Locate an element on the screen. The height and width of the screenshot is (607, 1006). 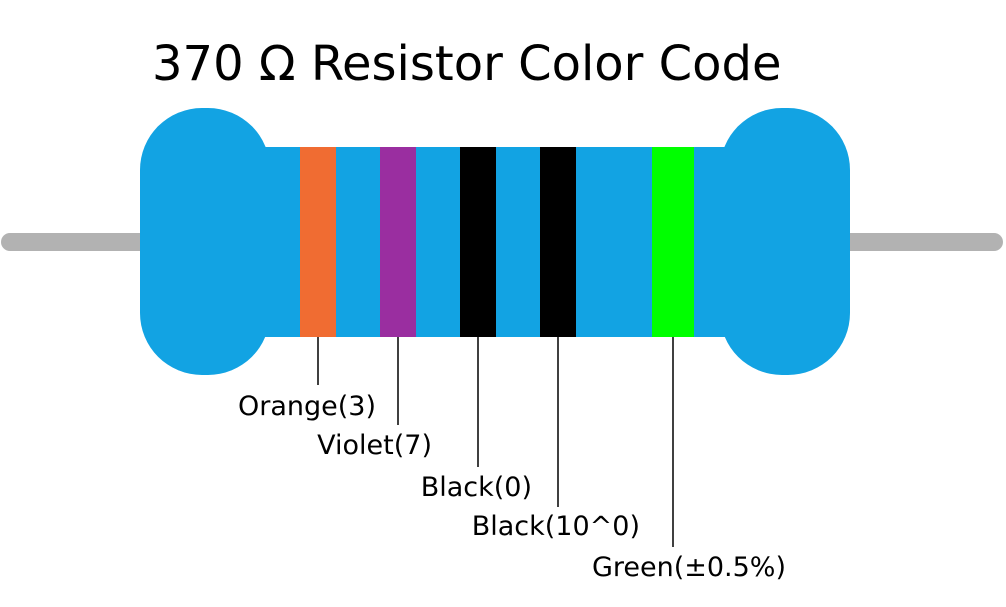
band-label: Orange(3) is located at coordinates (307, 406).